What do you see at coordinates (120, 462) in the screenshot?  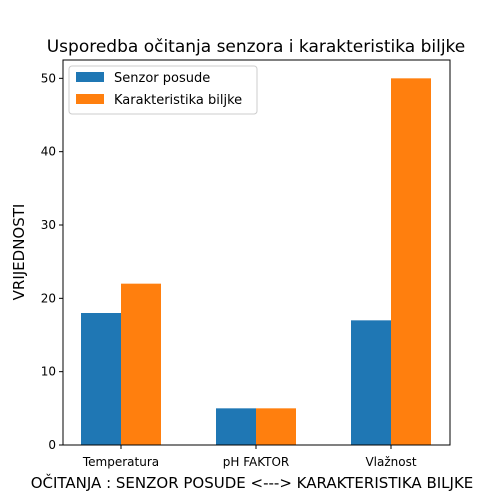 I see `x-tick-label: Temperatura` at bounding box center [120, 462].